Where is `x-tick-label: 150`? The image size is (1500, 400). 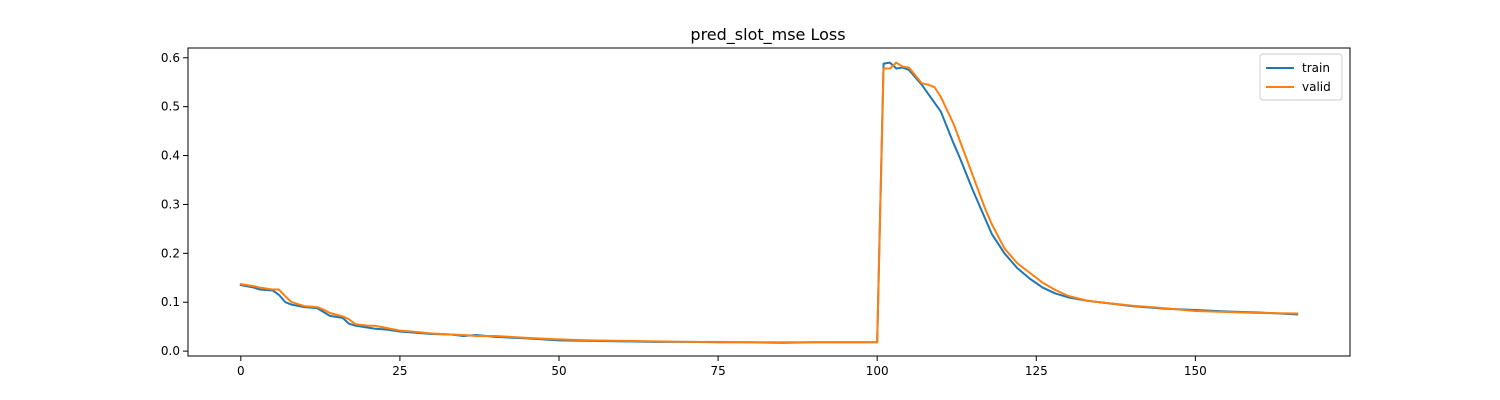
x-tick-label: 150 is located at coordinates (1195, 371).